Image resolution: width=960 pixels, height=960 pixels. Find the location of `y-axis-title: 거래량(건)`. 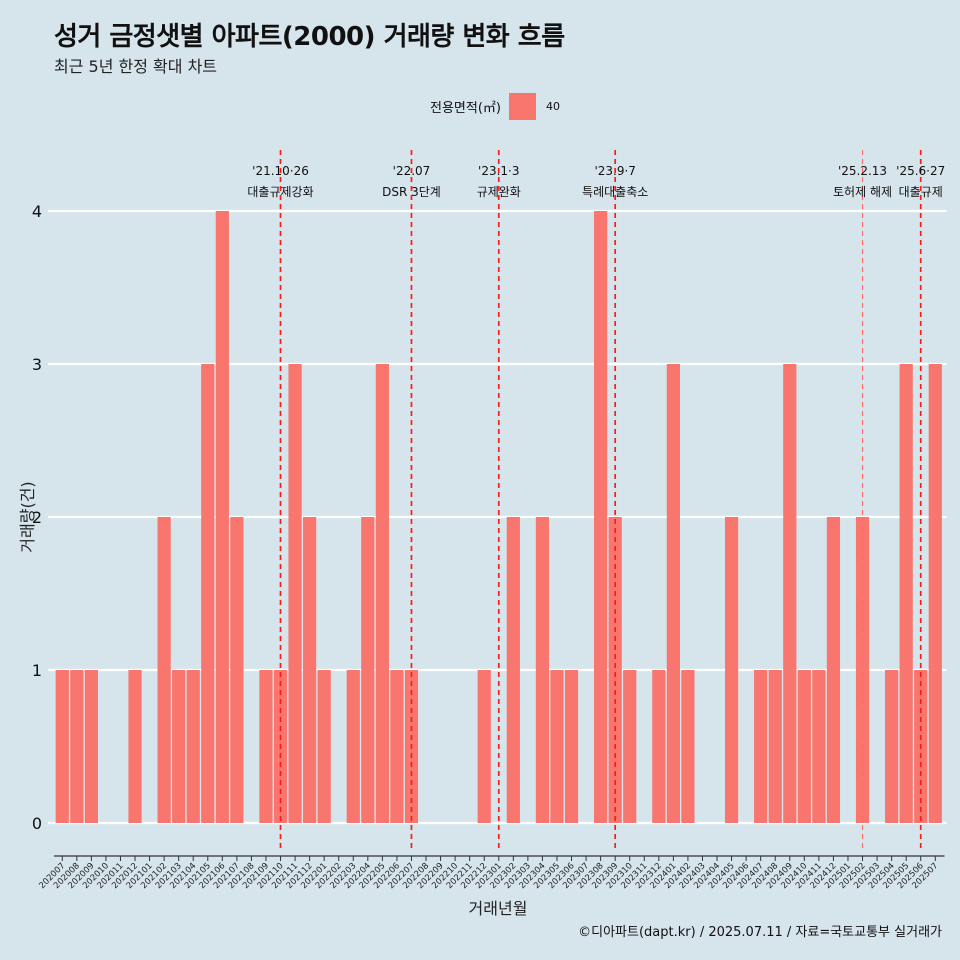

y-axis-title: 거래량(건) is located at coordinates (27, 516).